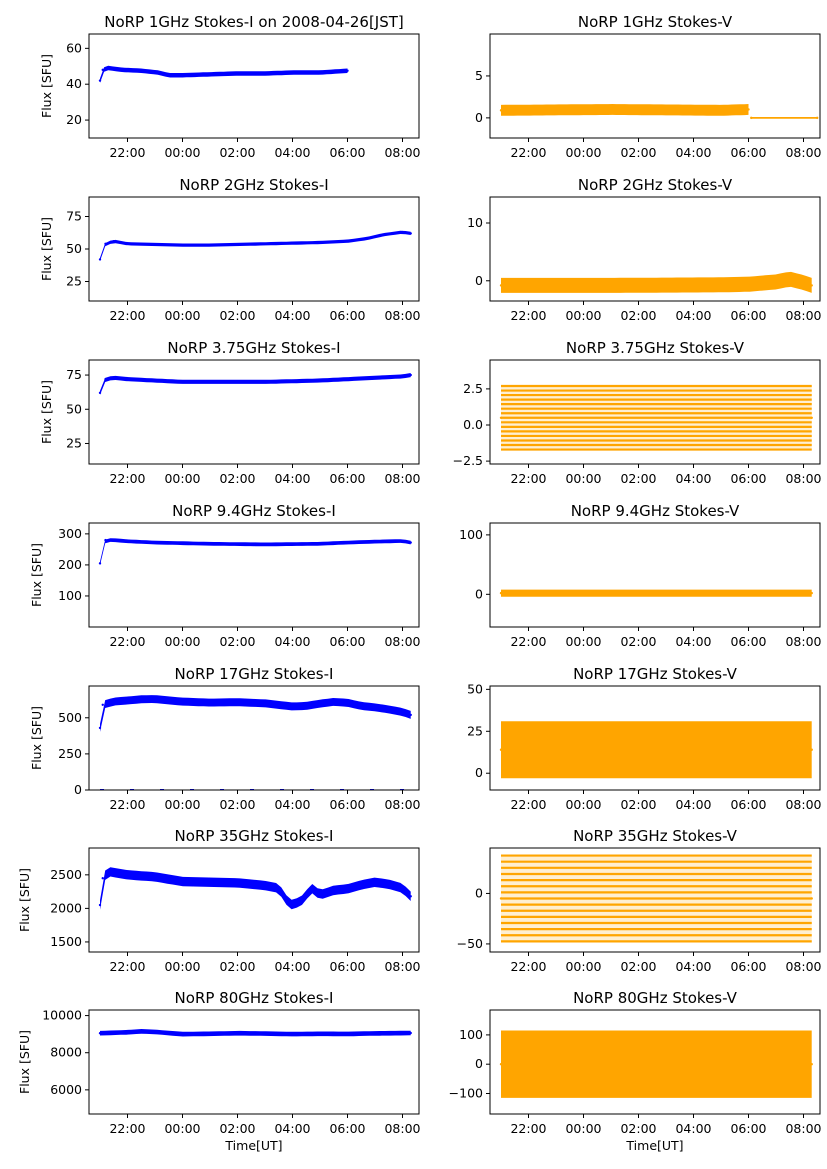 The height and width of the screenshot is (1169, 827). What do you see at coordinates (254, 511) in the screenshot?
I see `panel-title: NoRP 9.4GHz Stokes-I` at bounding box center [254, 511].